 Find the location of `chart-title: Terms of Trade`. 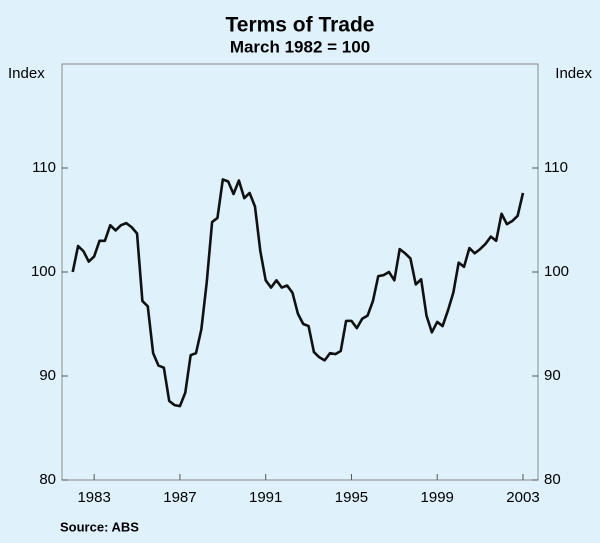

chart-title: Terms of Trade is located at coordinates (300, 25).